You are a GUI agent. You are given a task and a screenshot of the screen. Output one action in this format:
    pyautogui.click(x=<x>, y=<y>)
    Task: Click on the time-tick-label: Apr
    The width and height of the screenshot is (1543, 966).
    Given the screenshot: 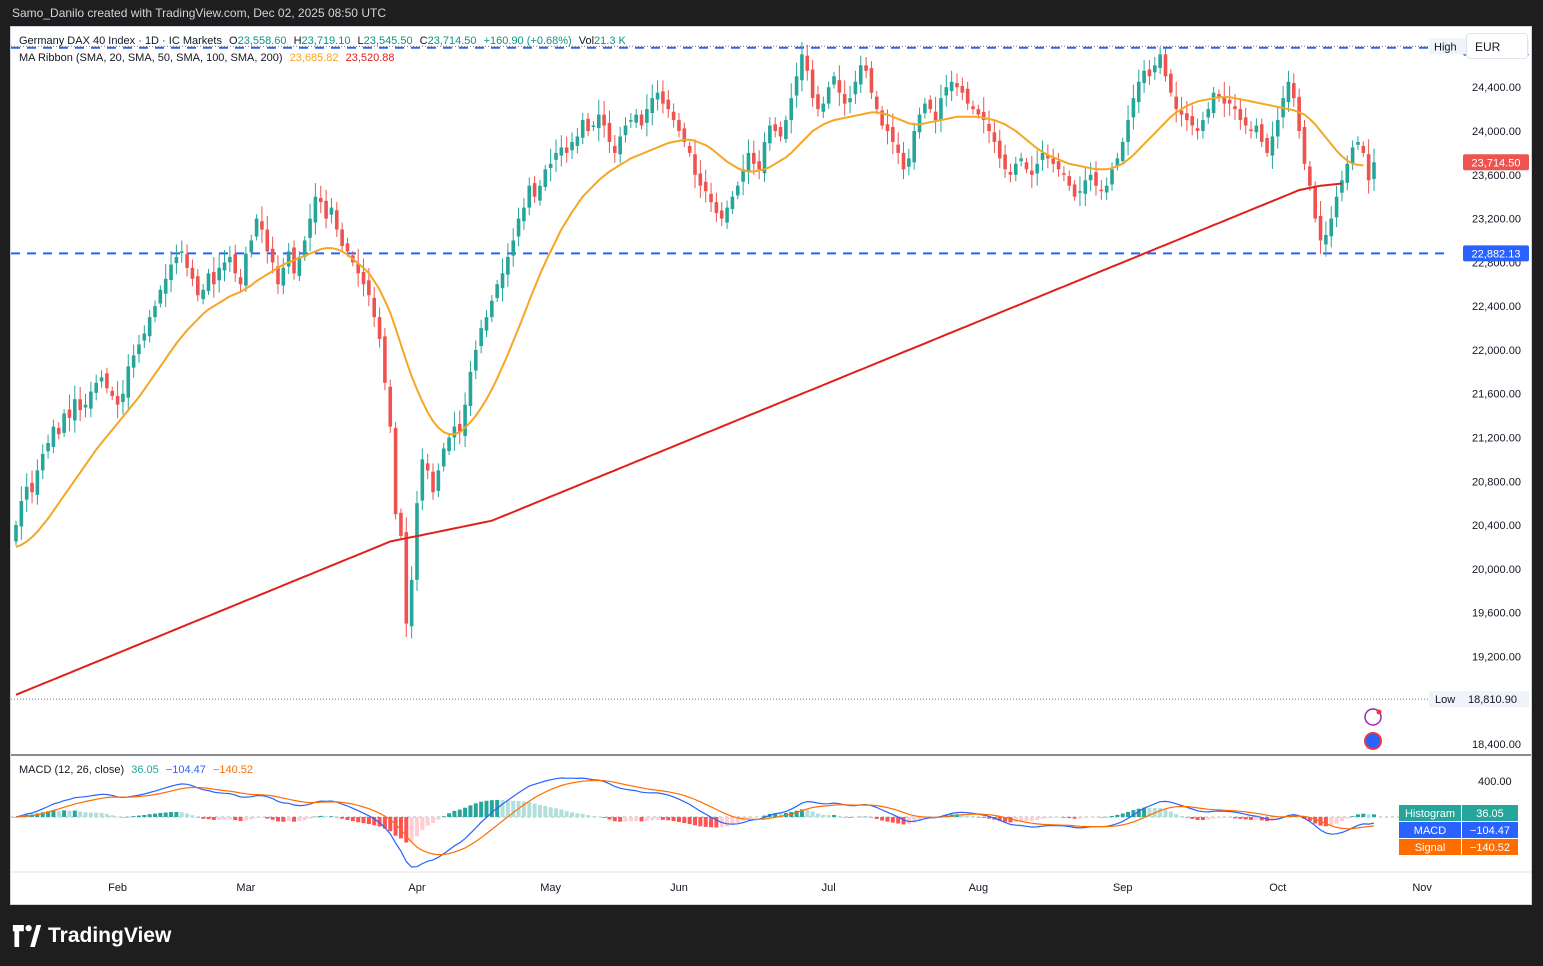 What is the action you would take?
    pyautogui.click(x=416, y=888)
    